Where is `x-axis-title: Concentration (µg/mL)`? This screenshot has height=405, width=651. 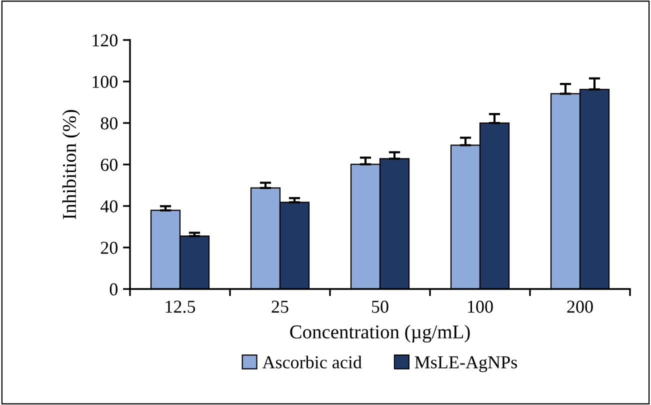
x-axis-title: Concentration (µg/mL) is located at coordinates (380, 333).